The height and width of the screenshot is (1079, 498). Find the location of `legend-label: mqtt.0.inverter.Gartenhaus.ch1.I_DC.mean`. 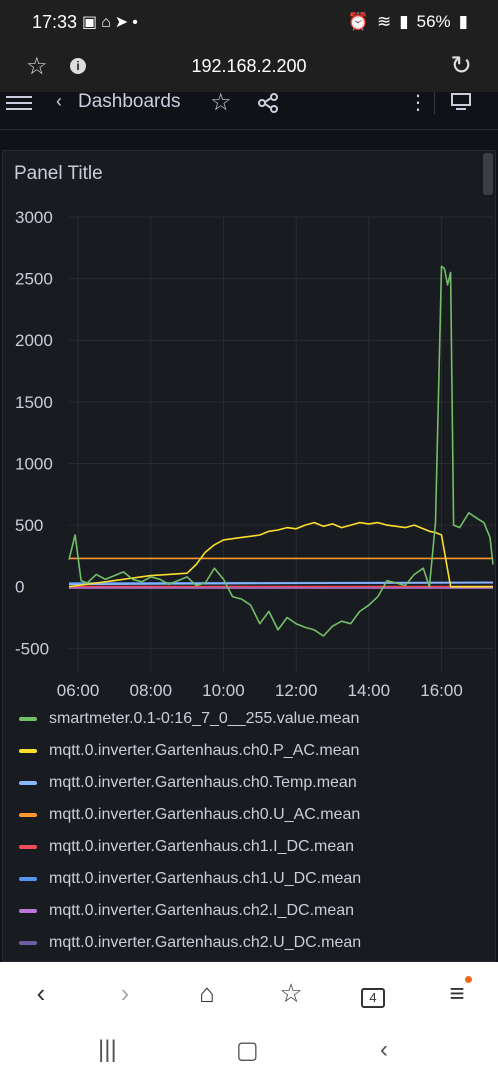

legend-label: mqtt.0.inverter.Gartenhaus.ch1.I_DC.mean is located at coordinates (202, 846).